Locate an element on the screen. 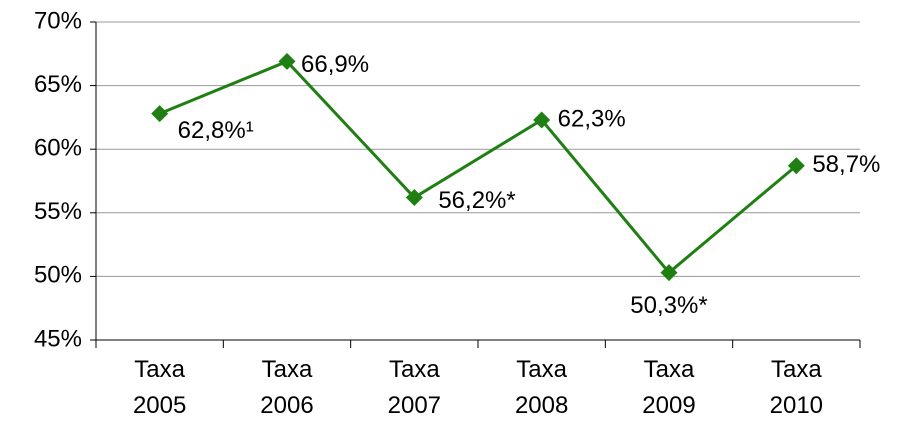 Image resolution: width=903 pixels, height=432 pixels. y-tick-label: 45% is located at coordinates (58, 338).